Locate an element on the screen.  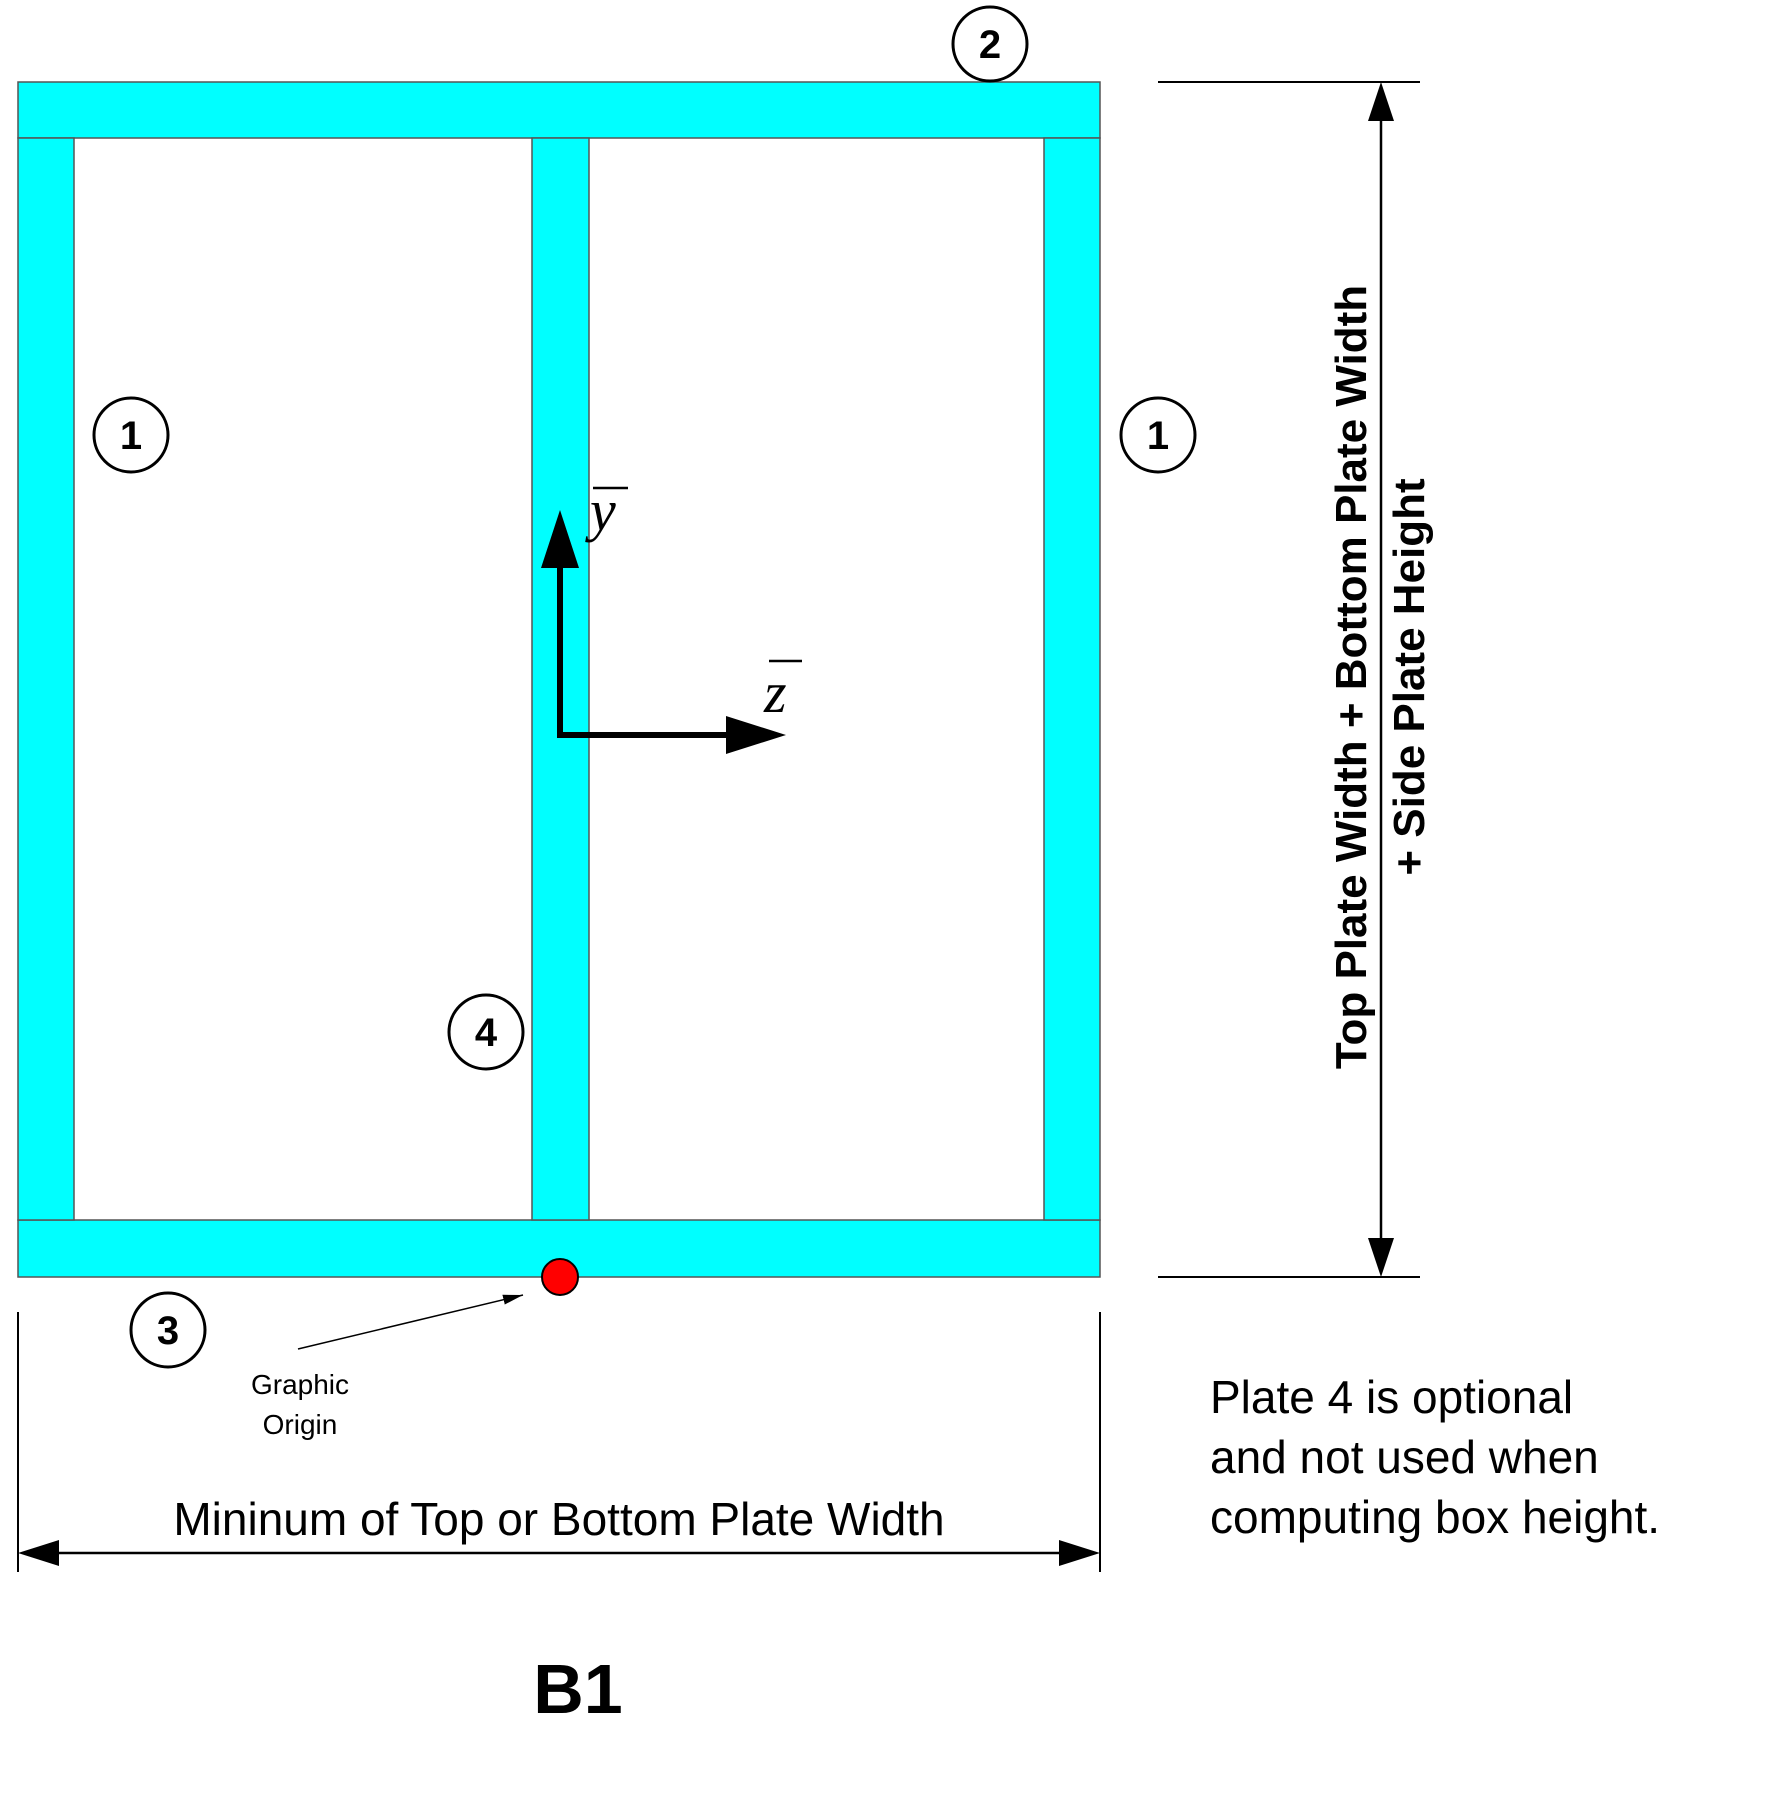
height-label-line1: Top Plate Width + Bottom Plate Width is located at coordinates (1351, 677).